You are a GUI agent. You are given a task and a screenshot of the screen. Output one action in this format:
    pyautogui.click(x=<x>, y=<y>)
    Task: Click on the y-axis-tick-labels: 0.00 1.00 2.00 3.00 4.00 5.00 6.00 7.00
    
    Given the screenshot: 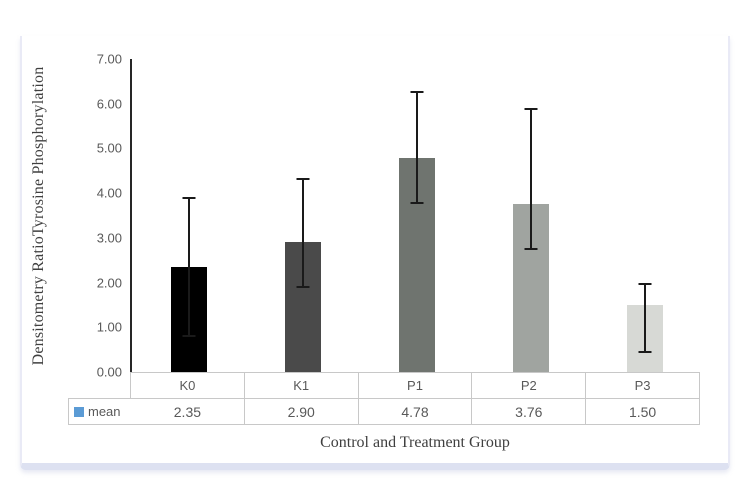 What is the action you would take?
    pyautogui.click(x=72, y=216)
    